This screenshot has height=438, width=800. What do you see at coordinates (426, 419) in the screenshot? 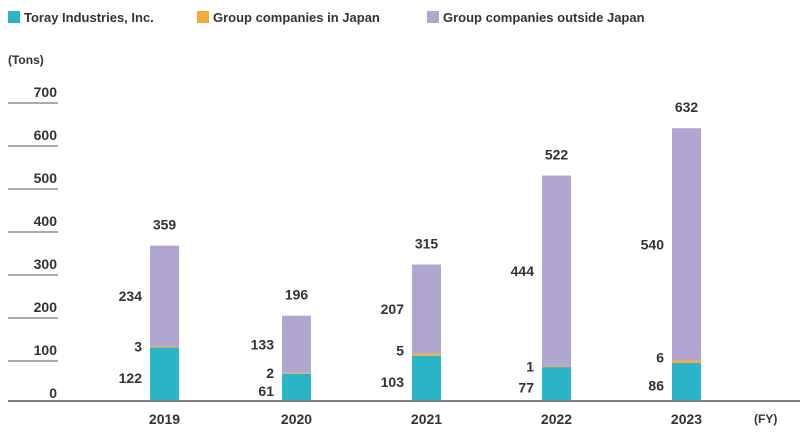
I see `x-tick-2021: 2021` at bounding box center [426, 419].